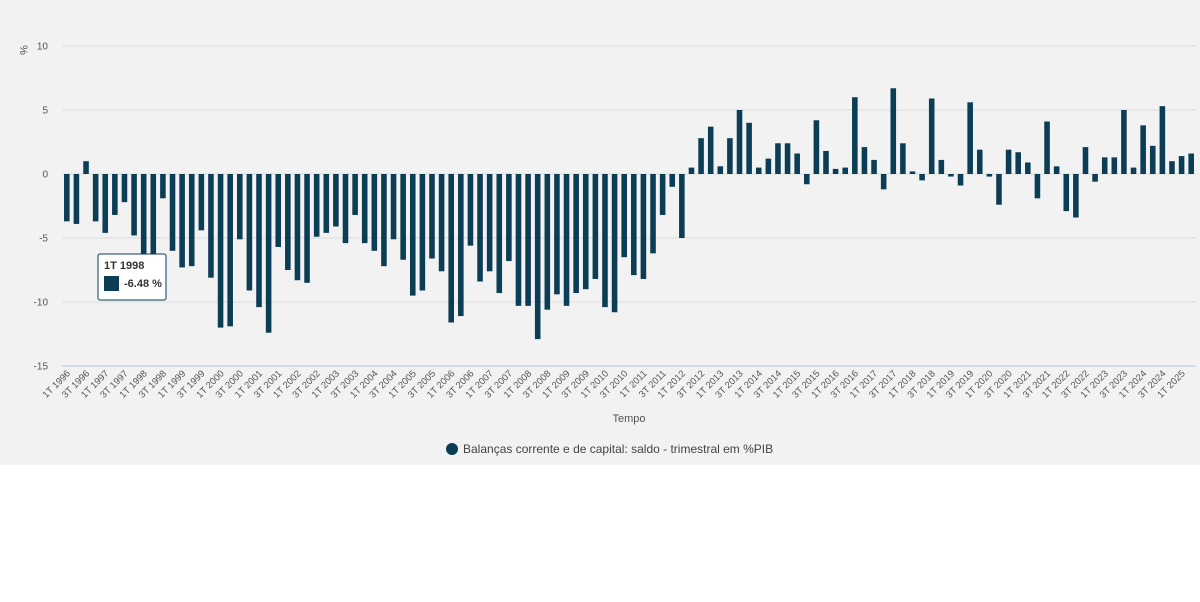 Image resolution: width=1200 pixels, height=602 pixels. I want to click on bar: 1T 1996: -3.7, so click(67, 198).